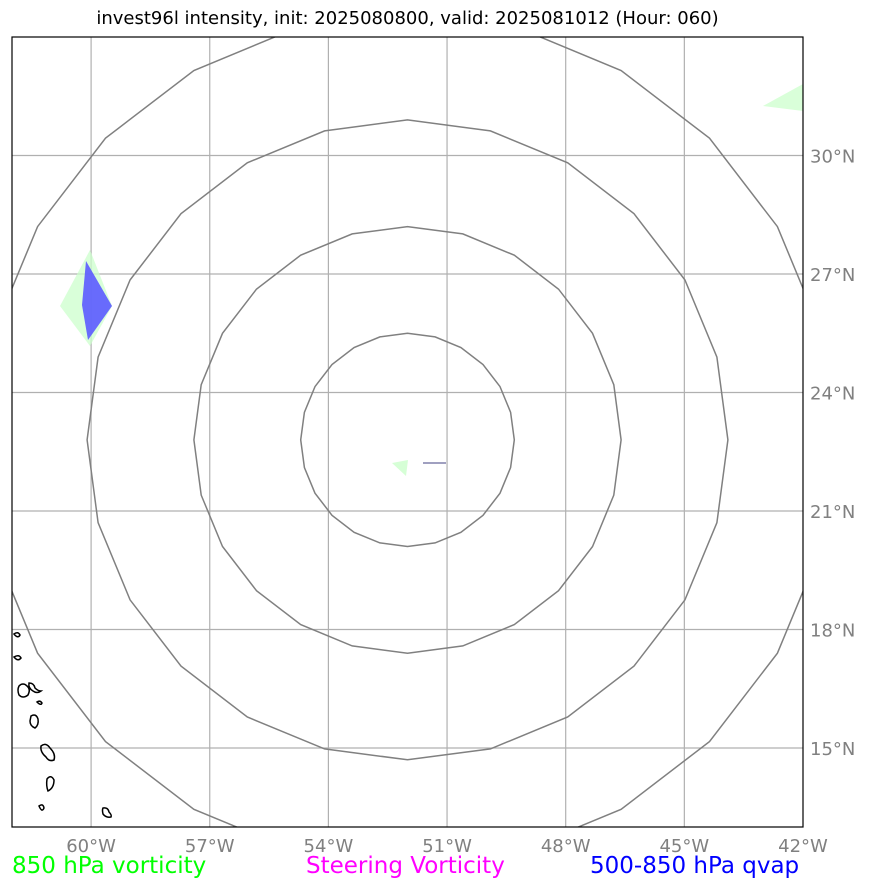  What do you see at coordinates (566, 846) in the screenshot?
I see `lon-tick-label: 48°W` at bounding box center [566, 846].